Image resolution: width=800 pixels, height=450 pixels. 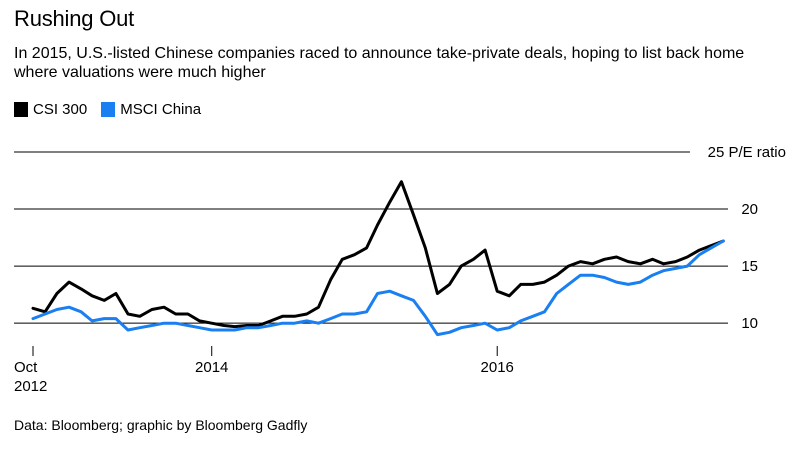 What do you see at coordinates (74, 18) in the screenshot?
I see `chart-title: Rushing Out` at bounding box center [74, 18].